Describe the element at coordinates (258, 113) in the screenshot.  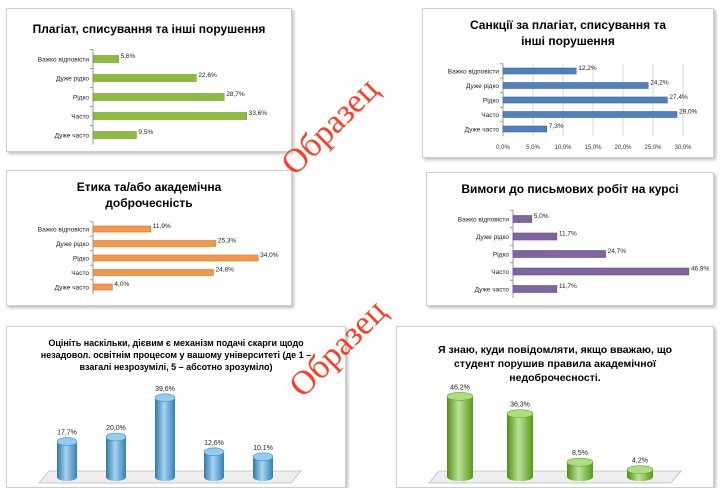
I see `data-label: 33,6%` at that location.